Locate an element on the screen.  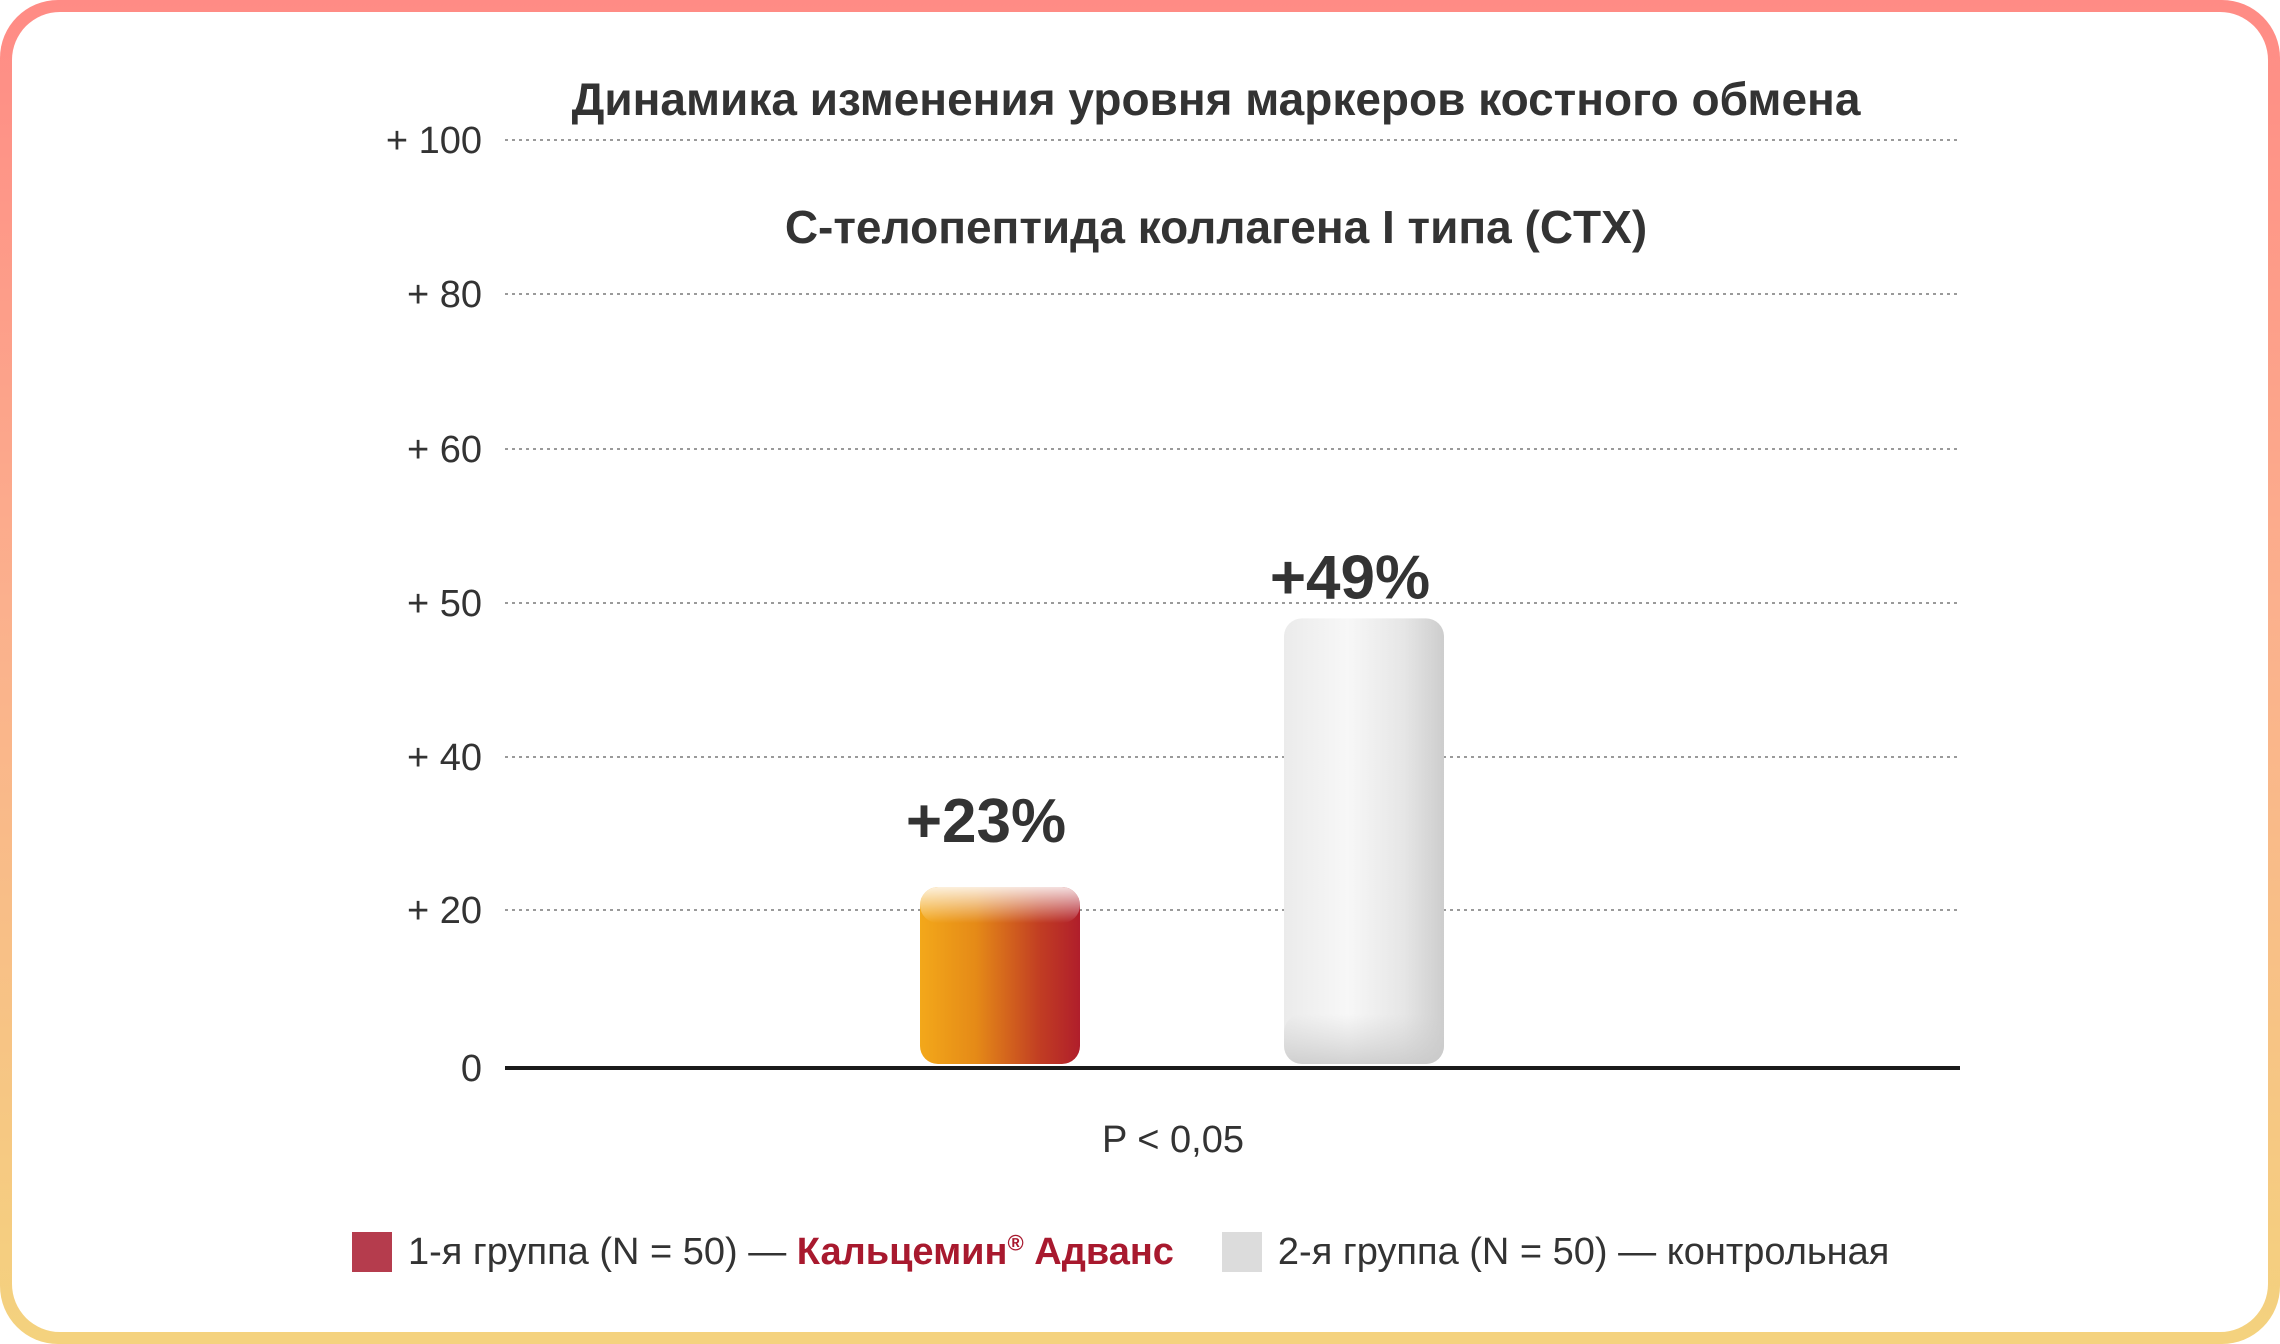
bars is located at coordinates (1182, 841).